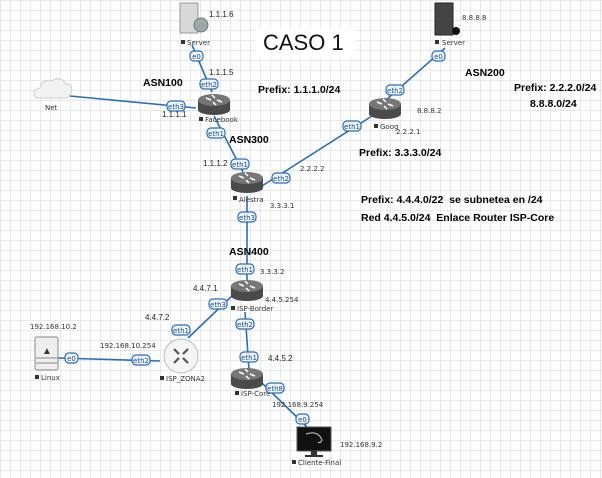 The image size is (602, 478). Describe the element at coordinates (185, 379) in the screenshot. I see `isp-zona2-label: ISP_ZONA2` at that location.